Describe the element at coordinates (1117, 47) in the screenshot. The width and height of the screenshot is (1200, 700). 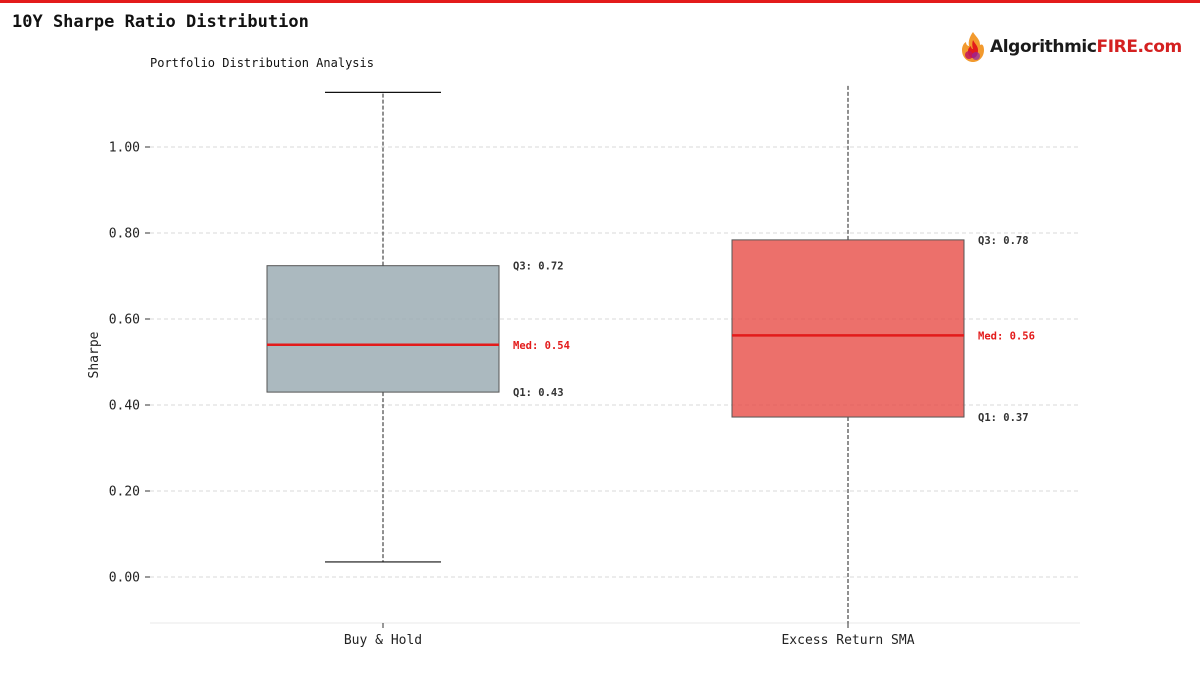
I see `logo-text-part2: FIRE` at that location.